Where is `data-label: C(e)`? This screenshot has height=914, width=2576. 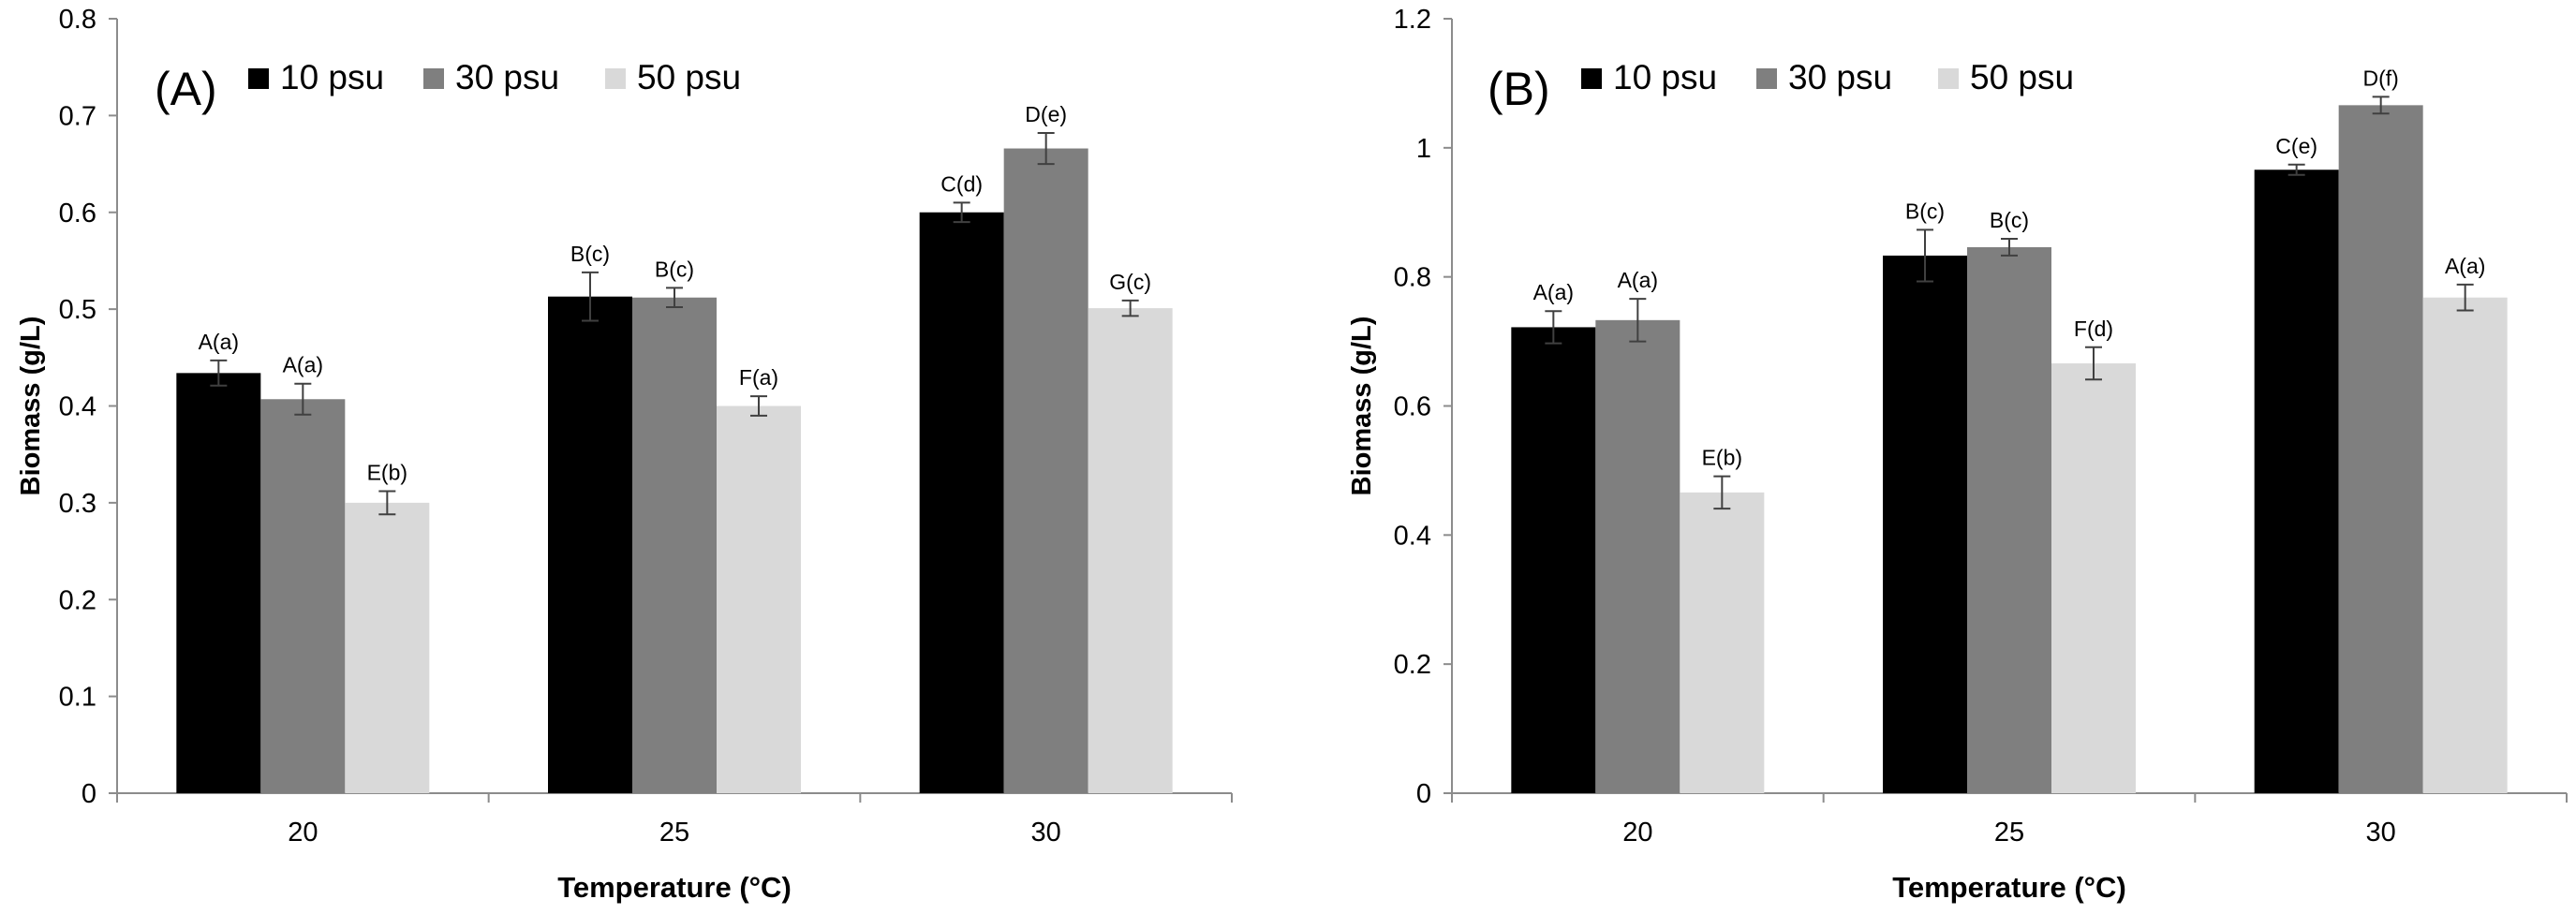 data-label: C(e) is located at coordinates (2296, 146).